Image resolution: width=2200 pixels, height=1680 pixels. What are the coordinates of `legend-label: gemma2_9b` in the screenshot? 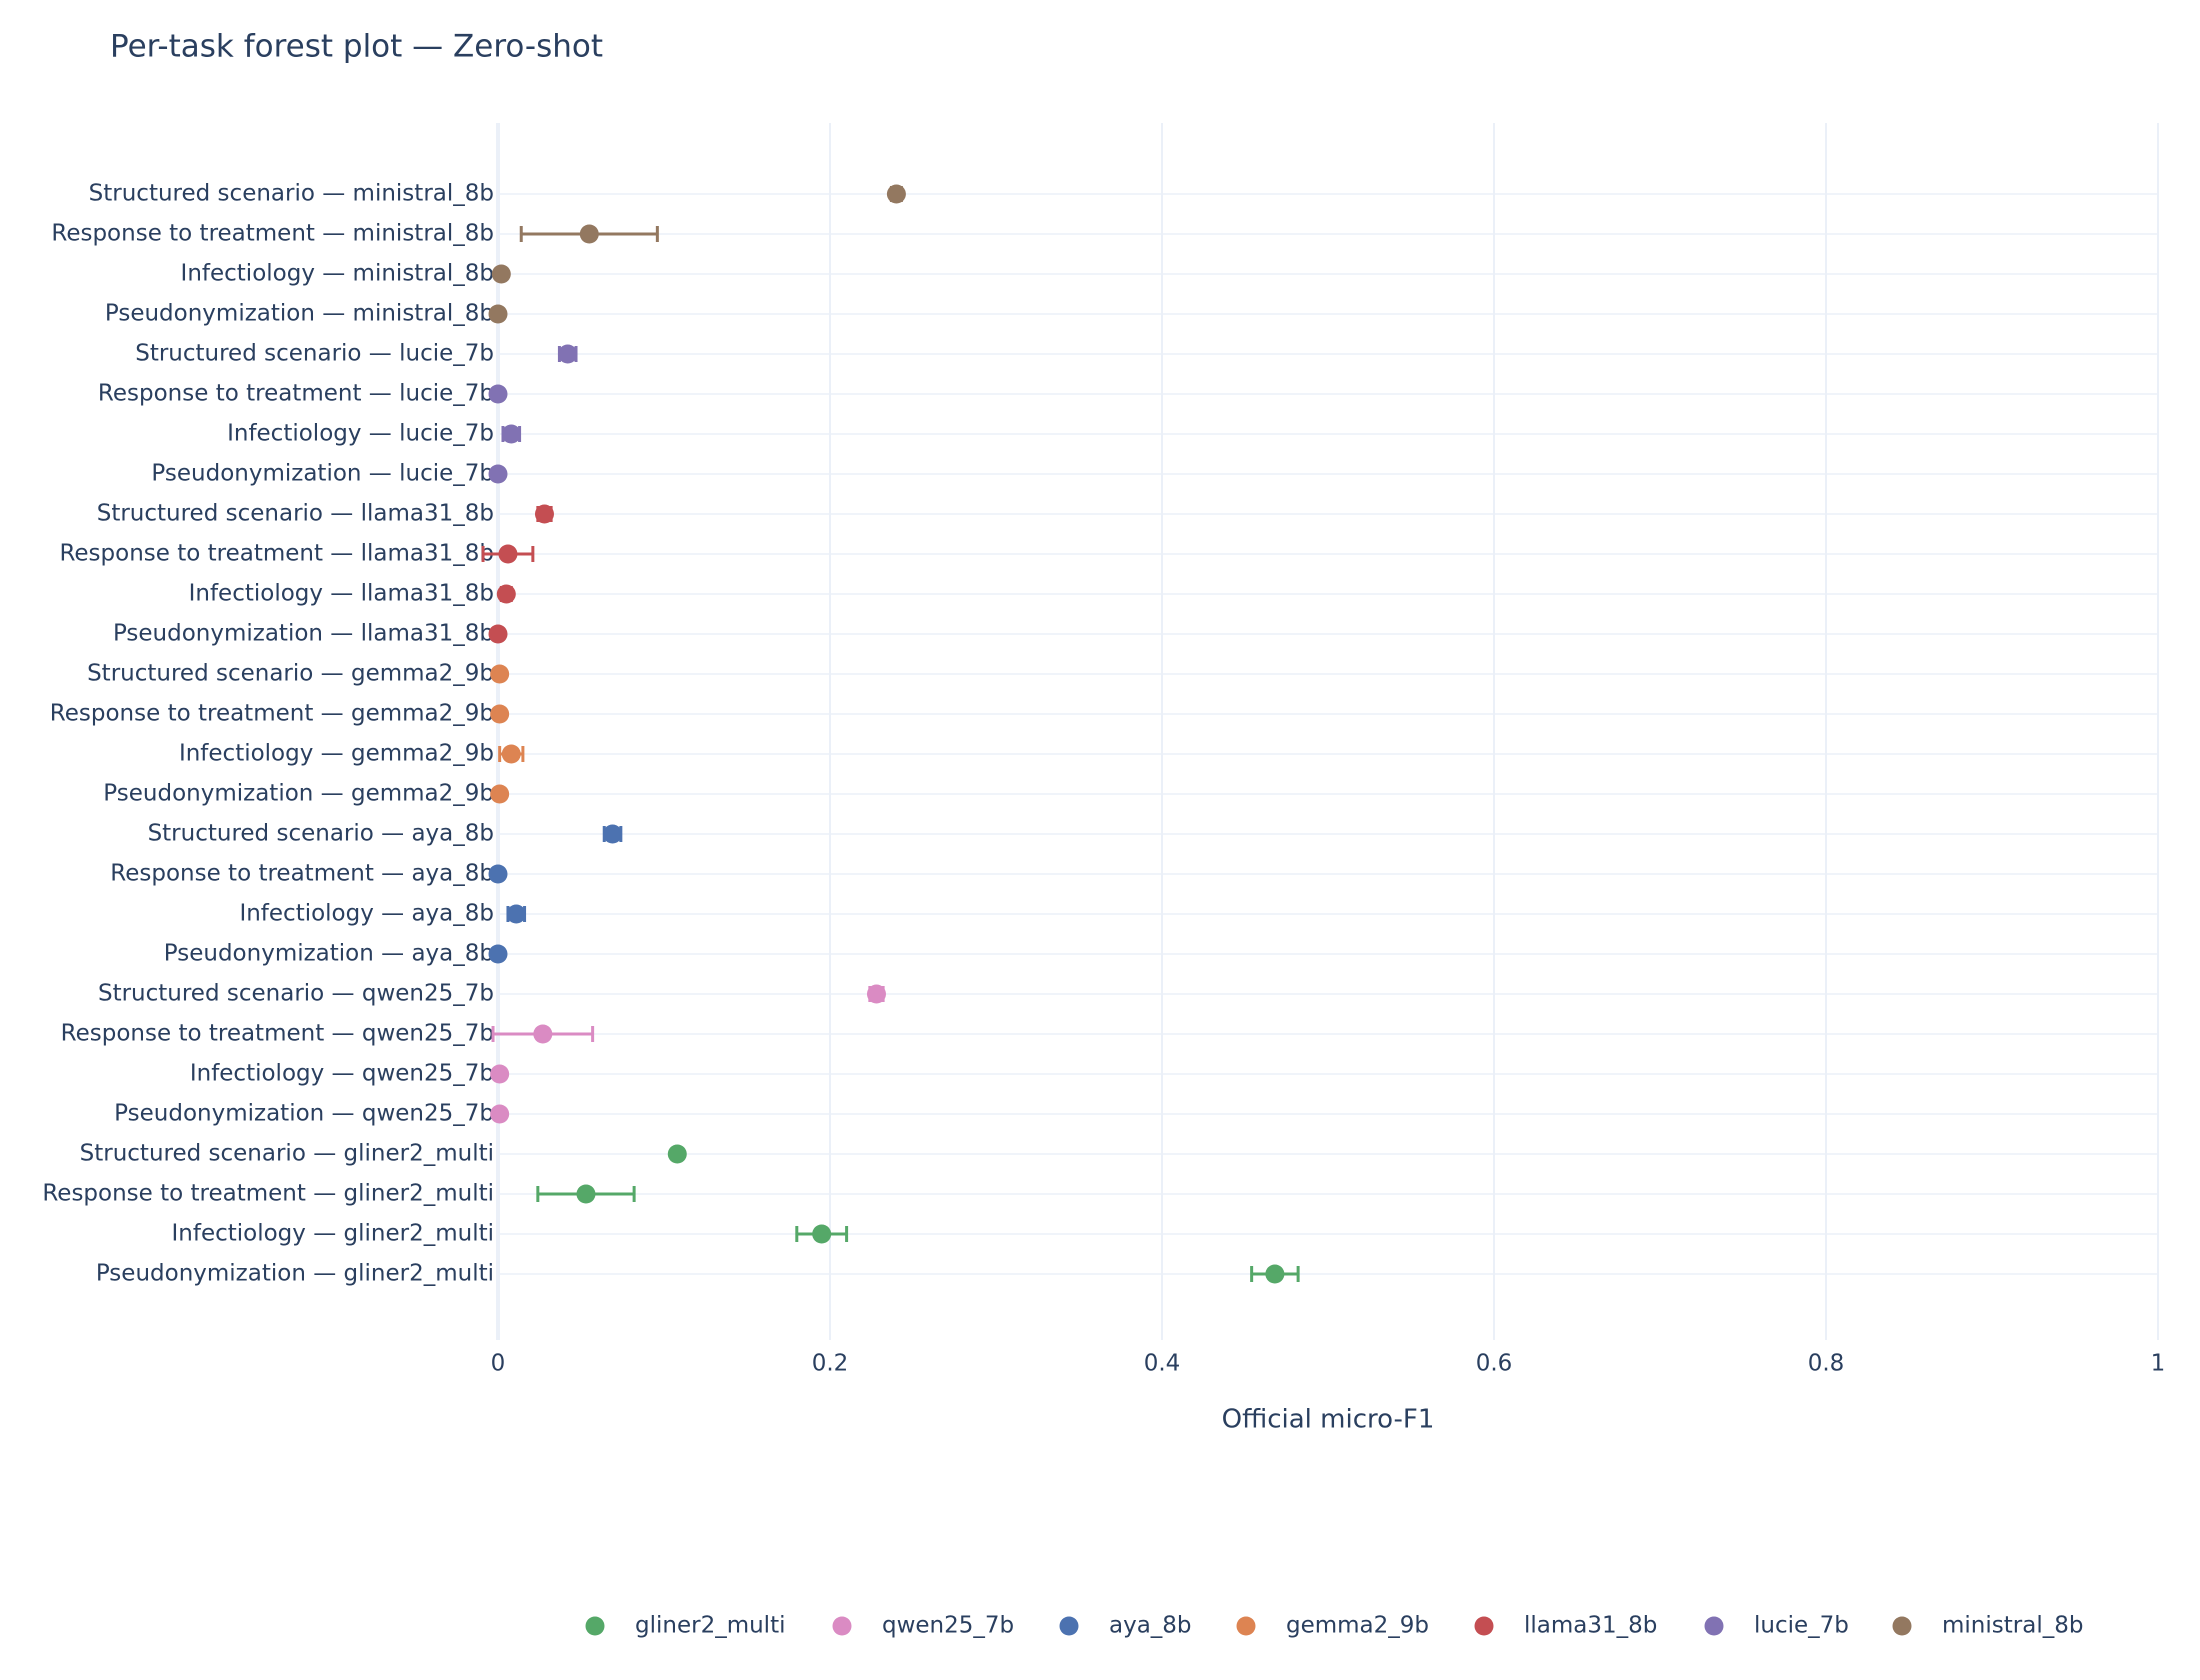 It's located at (1357, 1626).